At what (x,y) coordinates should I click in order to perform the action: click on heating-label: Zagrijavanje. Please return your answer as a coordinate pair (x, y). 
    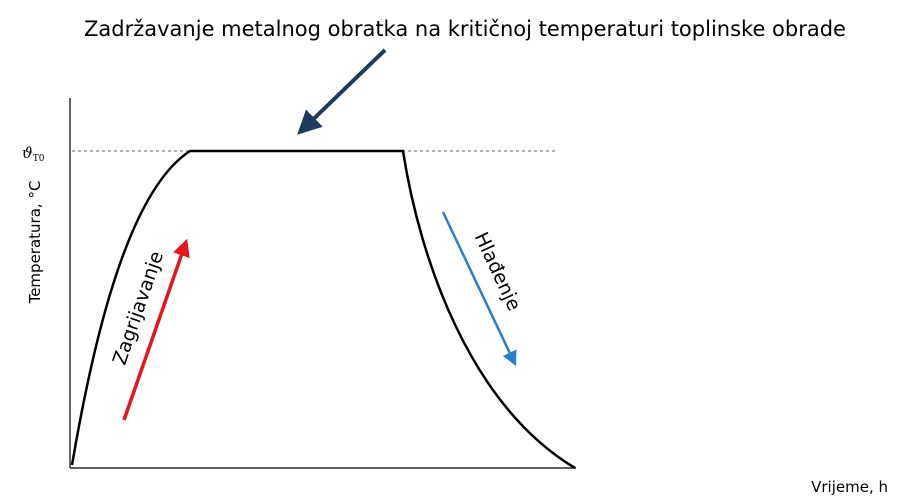
    Looking at the image, I should click on (138, 307).